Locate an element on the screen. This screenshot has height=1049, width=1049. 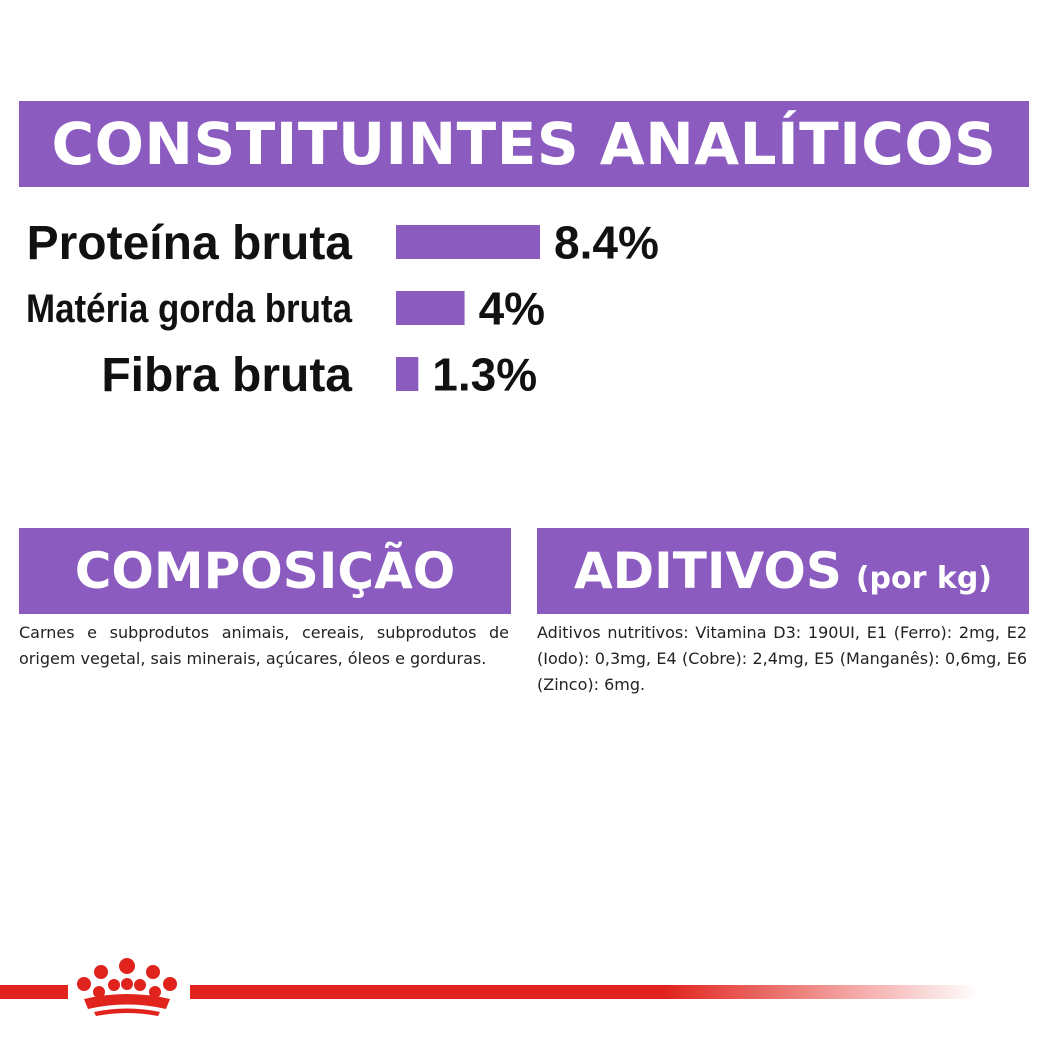
additives-title-suffix: (por kg) is located at coordinates (924, 578).